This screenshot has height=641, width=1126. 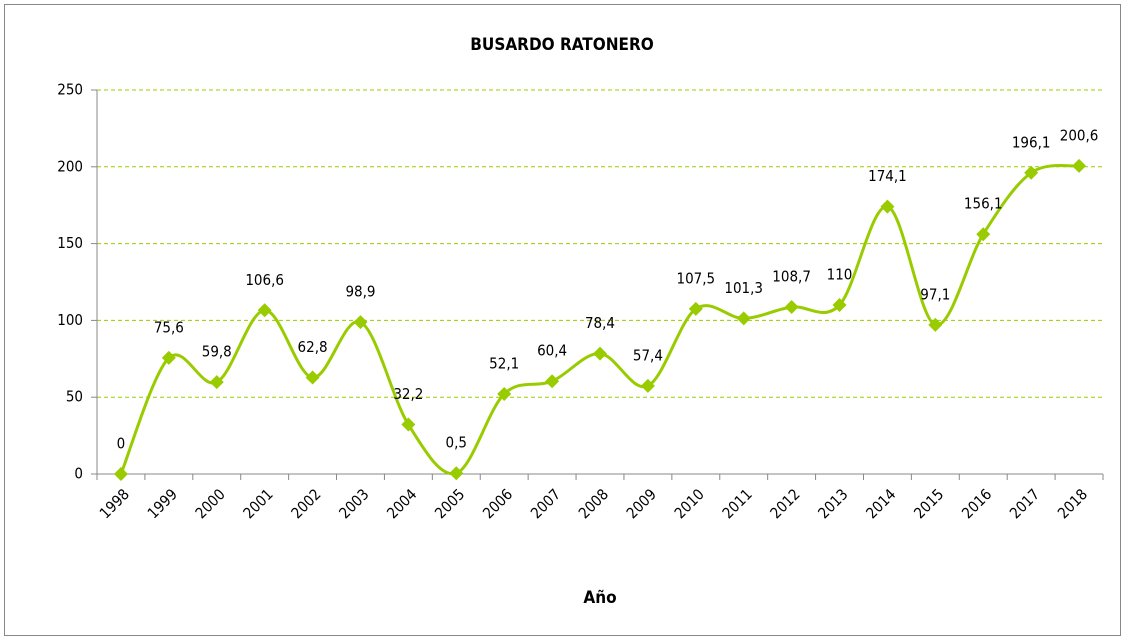 I want to click on data-label: 174,1, so click(x=887, y=176).